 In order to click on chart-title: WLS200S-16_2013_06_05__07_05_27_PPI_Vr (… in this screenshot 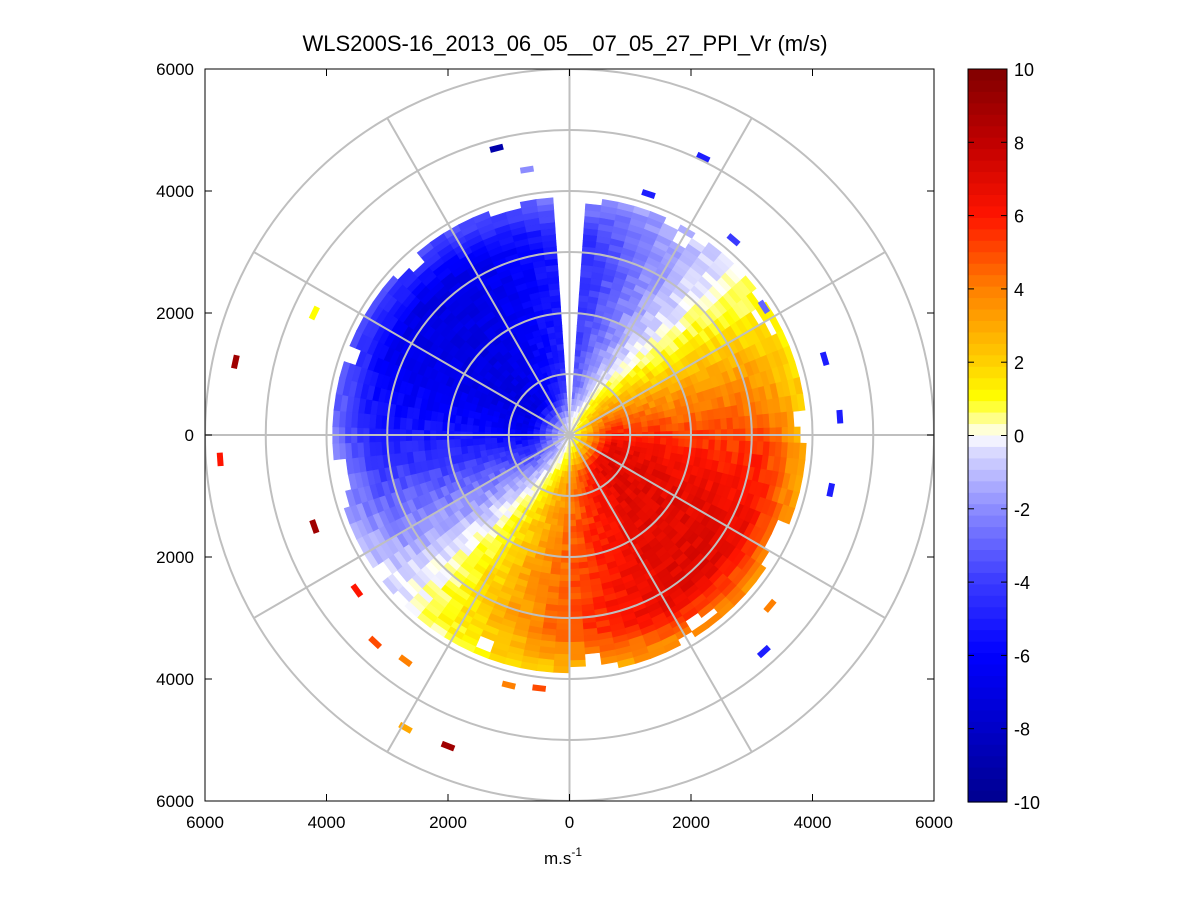, I will do `click(564, 43)`.